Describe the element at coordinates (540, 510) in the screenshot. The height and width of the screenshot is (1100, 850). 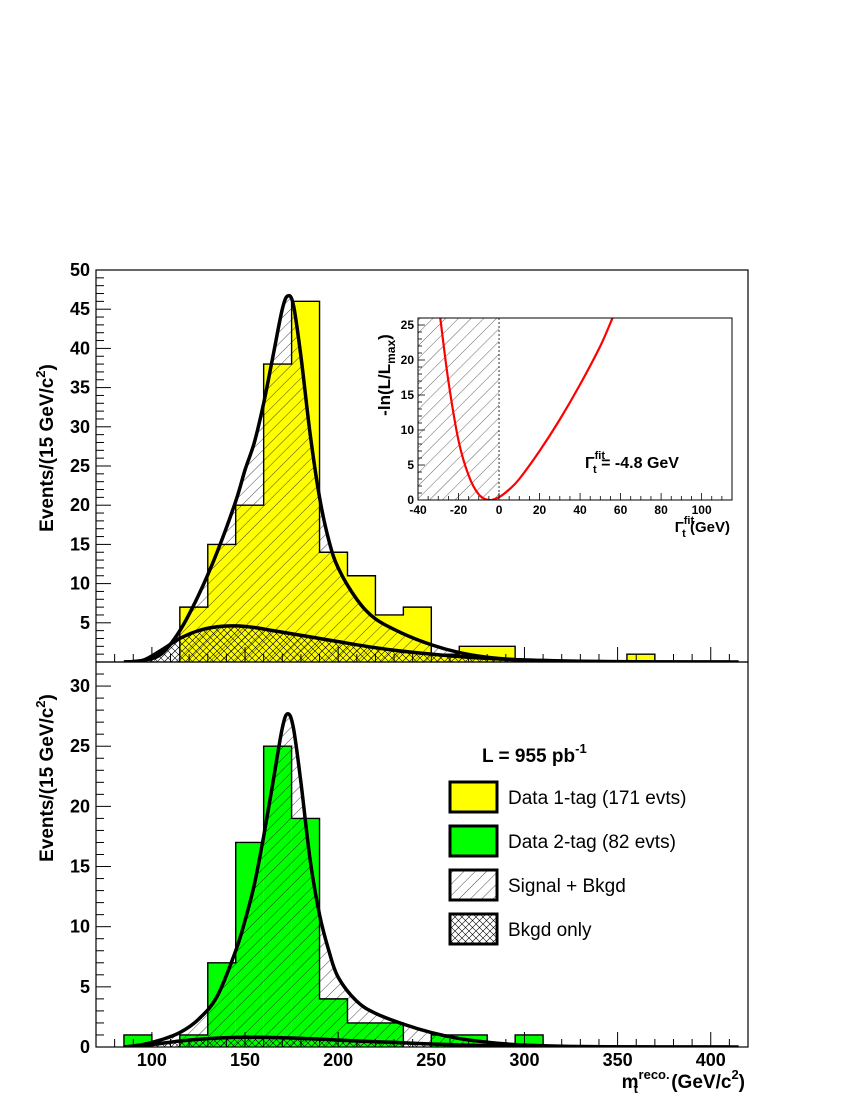
I see `inset-xtick-label: 20` at that location.